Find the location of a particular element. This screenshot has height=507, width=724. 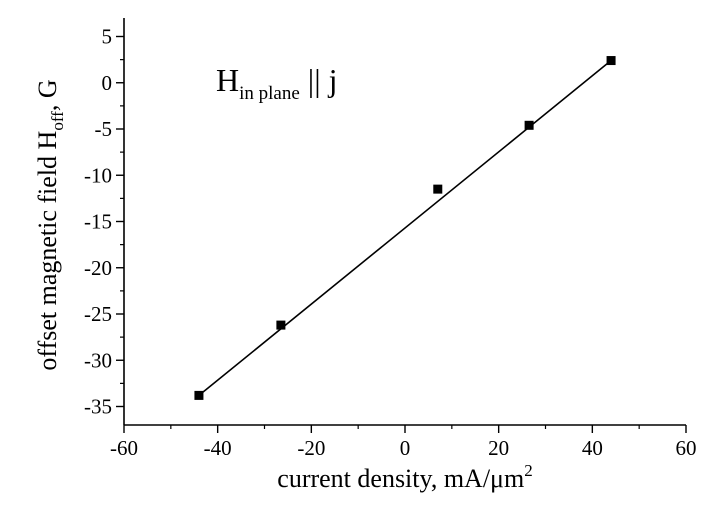

x-tick-label: 20 is located at coordinates (498, 448).